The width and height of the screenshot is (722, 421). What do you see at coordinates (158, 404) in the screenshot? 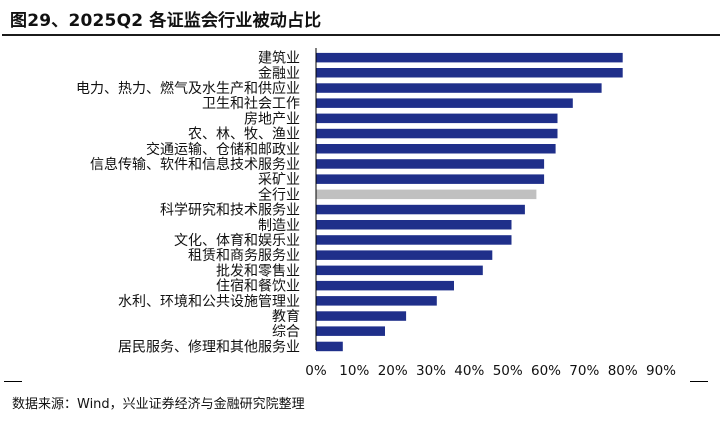
I see `source-note: 数据来源：Wind，兴业证券经济与金融研究院整理` at bounding box center [158, 404].